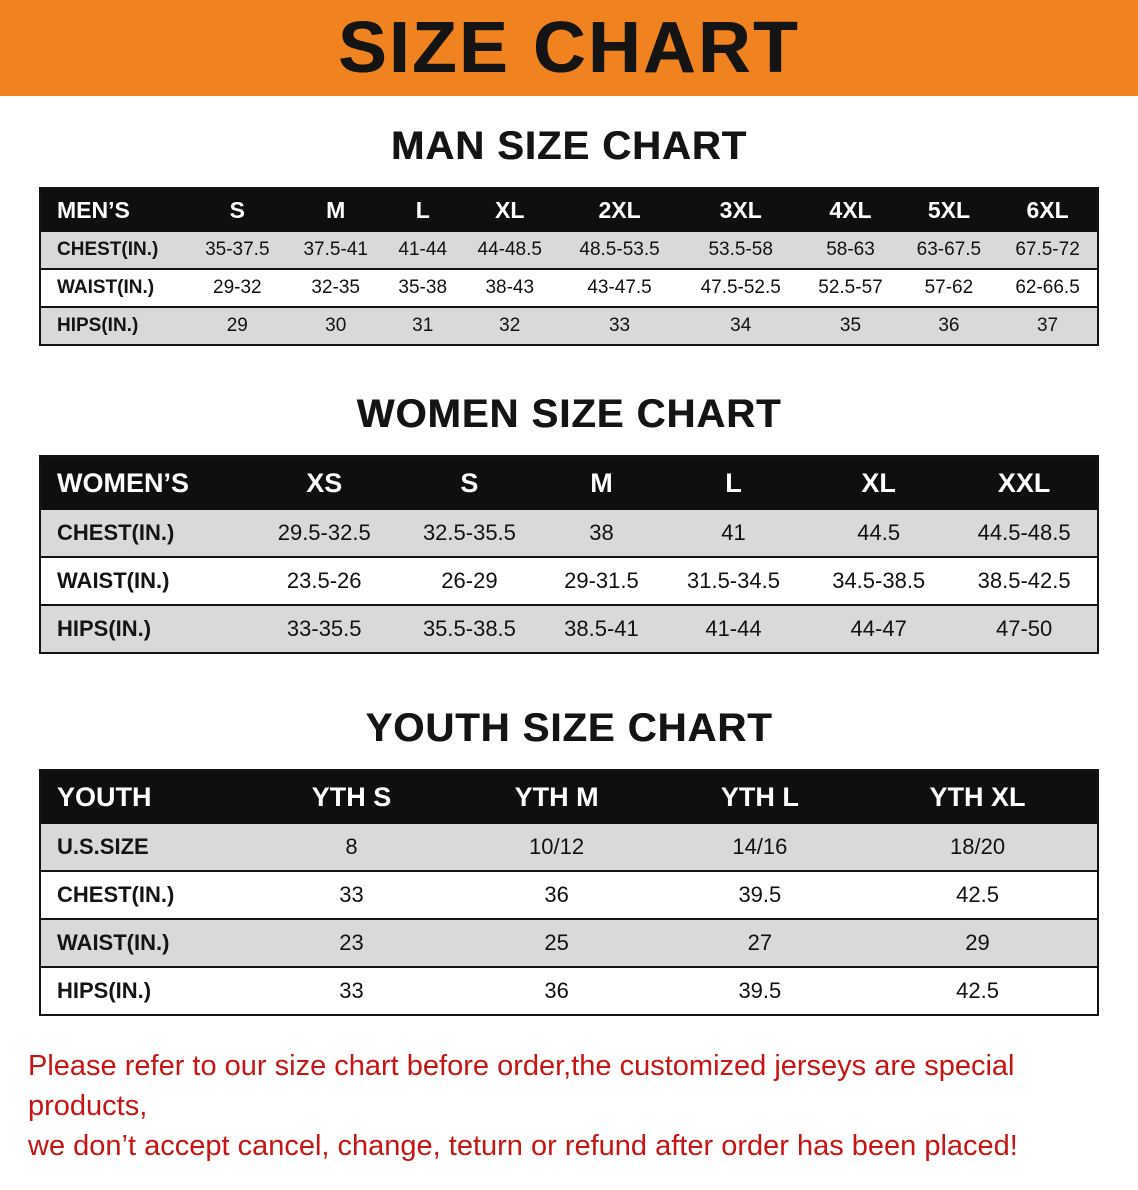  What do you see at coordinates (619, 210) in the screenshot?
I see `size-header-cell: 2XL` at bounding box center [619, 210].